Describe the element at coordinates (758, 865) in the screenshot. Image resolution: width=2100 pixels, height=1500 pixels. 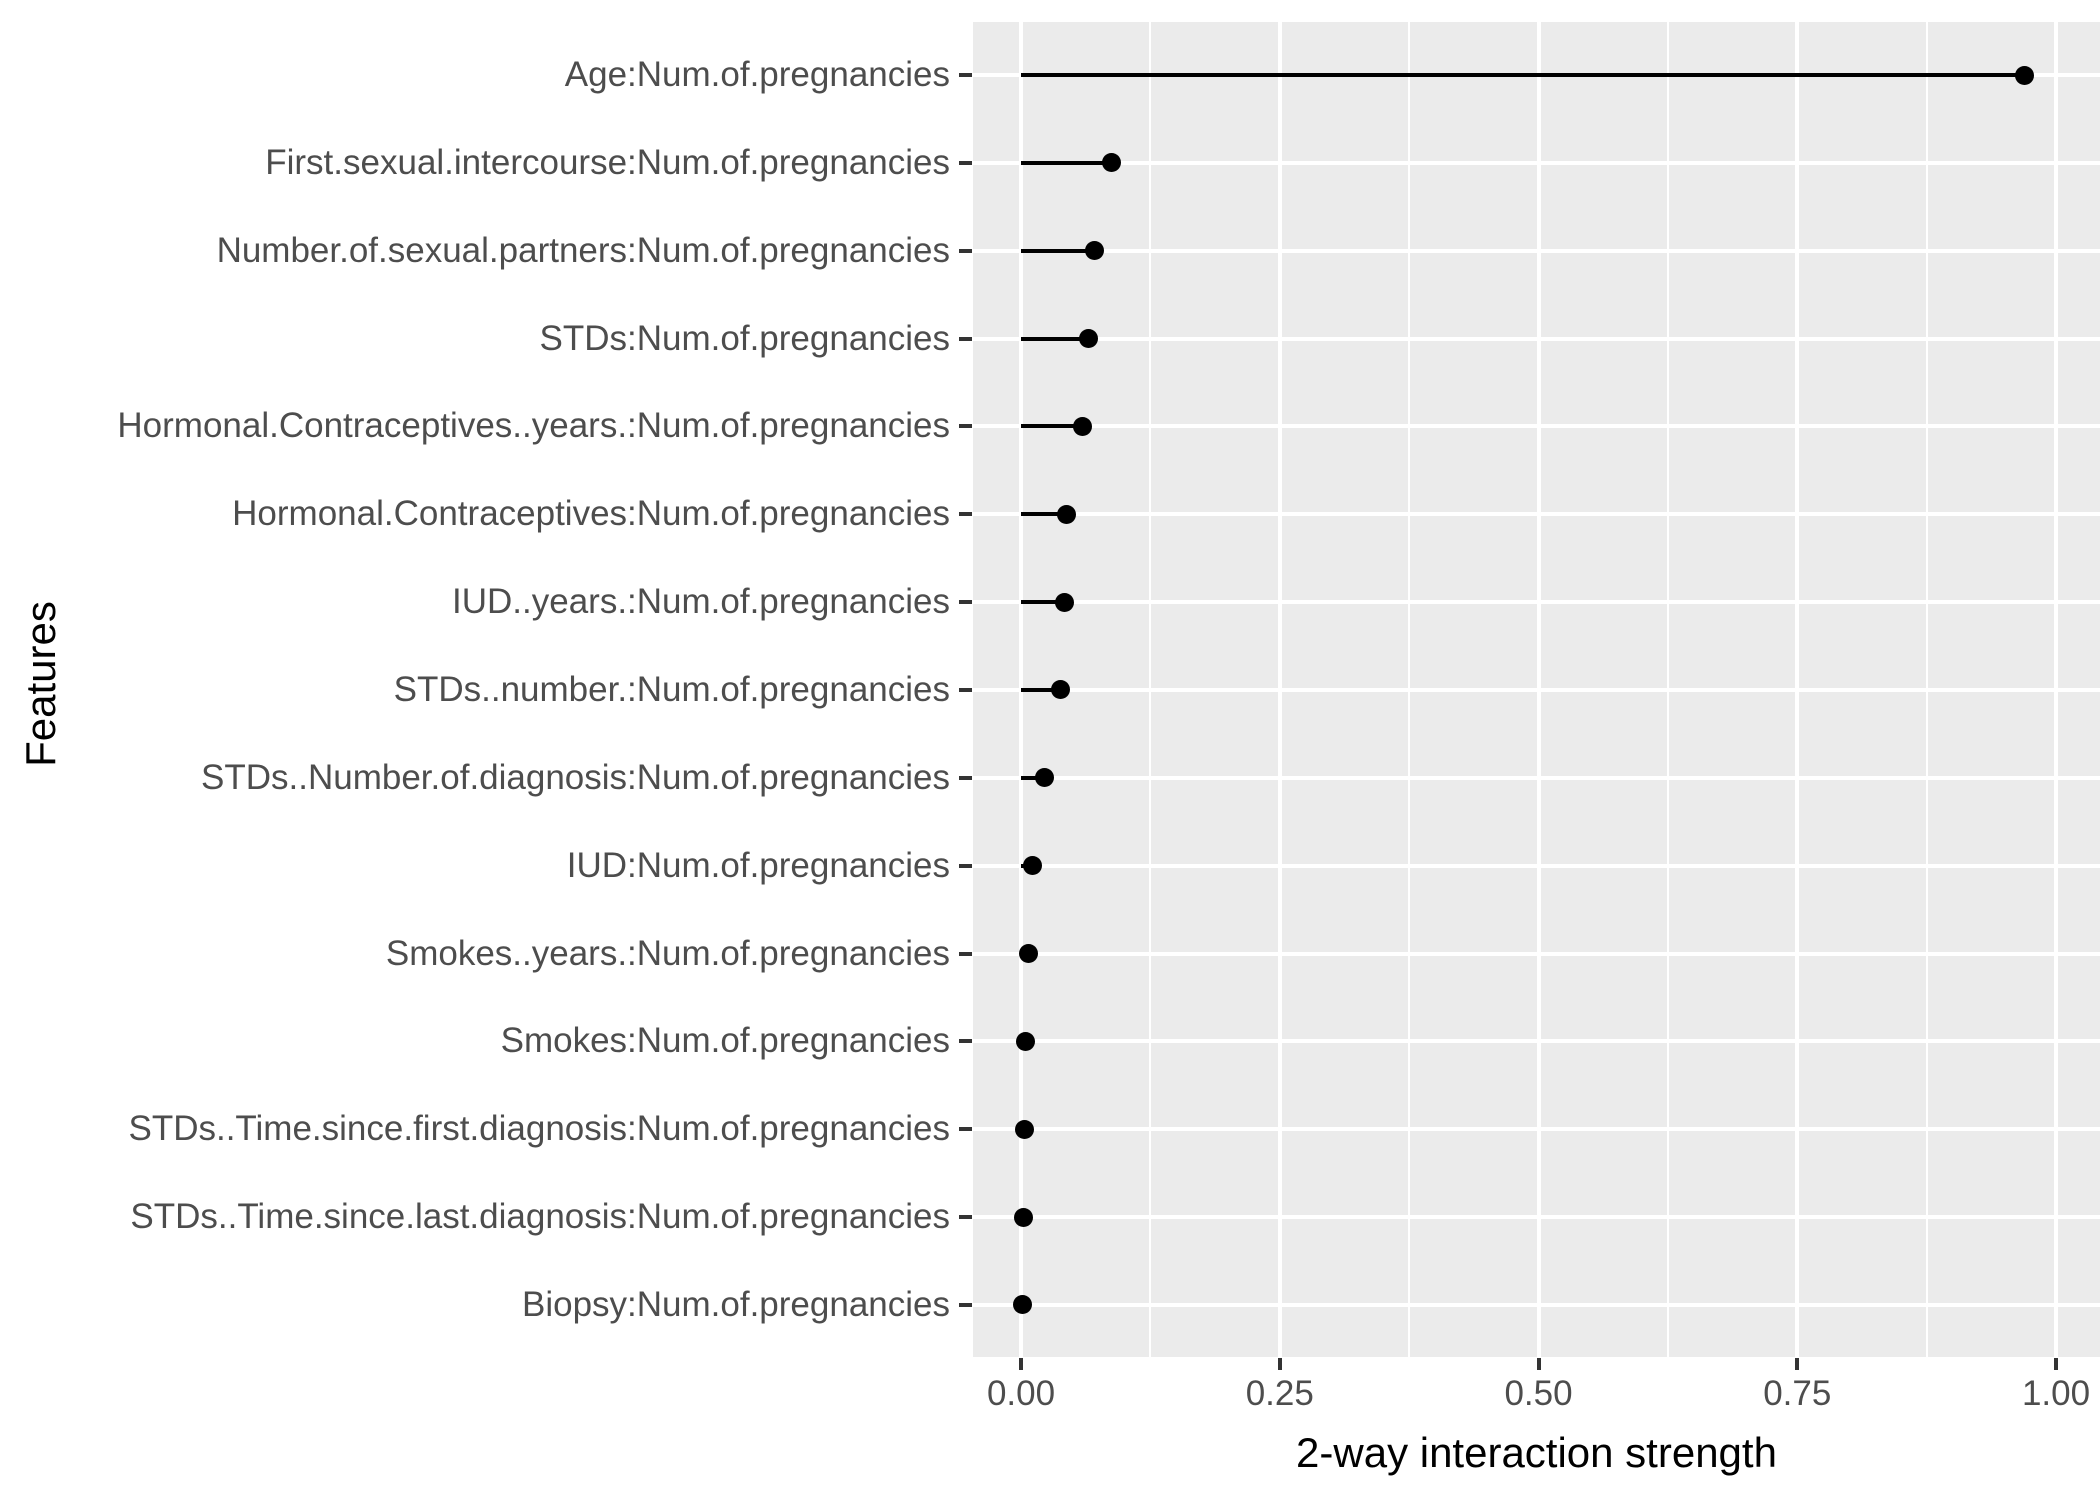
I see `y-axis-tick-label: IUD:Num.of.pregnancies` at that location.